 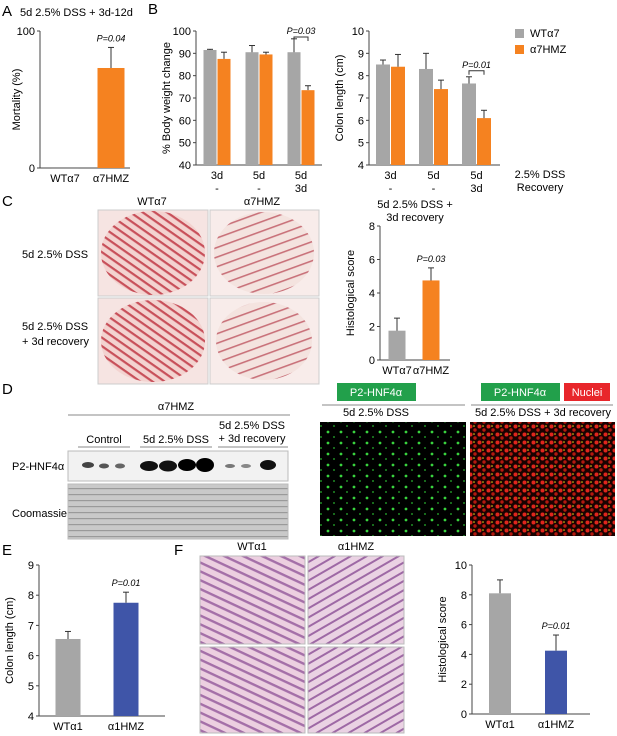 What do you see at coordinates (152, 202) in the screenshot?
I see `histology-col-label-wt: WTα7` at bounding box center [152, 202].